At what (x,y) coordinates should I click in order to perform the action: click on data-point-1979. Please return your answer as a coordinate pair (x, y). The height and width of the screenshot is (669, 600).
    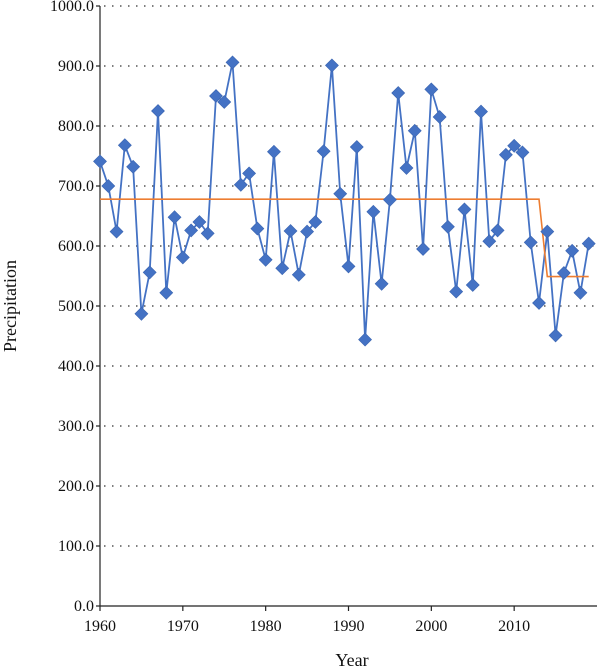
    Looking at the image, I should click on (257, 228).